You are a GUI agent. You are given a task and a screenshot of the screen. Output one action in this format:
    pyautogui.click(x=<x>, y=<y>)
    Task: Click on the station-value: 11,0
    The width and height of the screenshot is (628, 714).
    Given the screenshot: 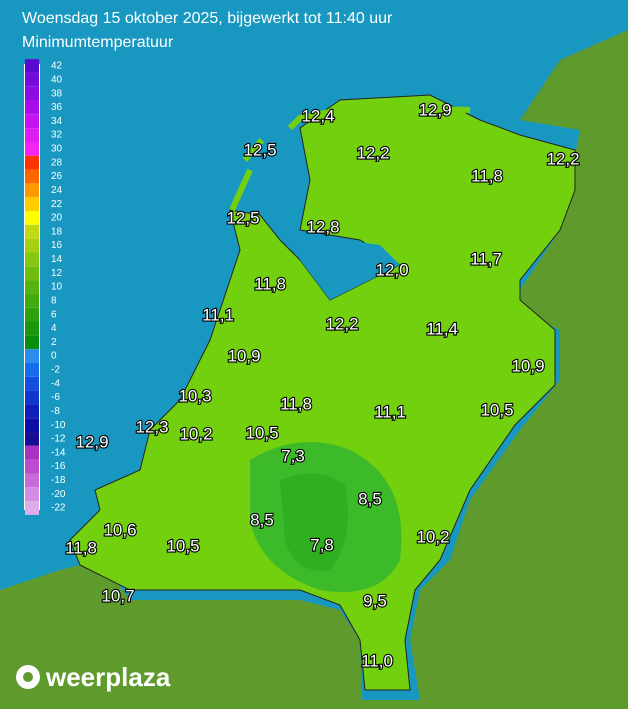 What is the action you would take?
    pyautogui.click(x=377, y=660)
    